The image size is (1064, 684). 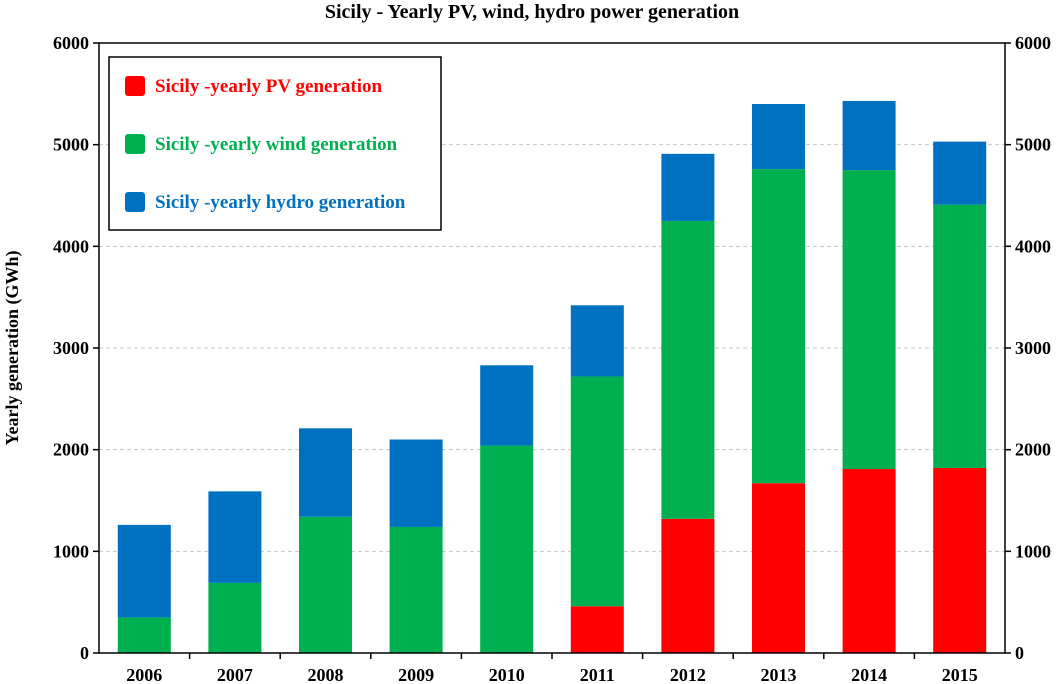 What do you see at coordinates (1033, 450) in the screenshot?
I see `y-tick-label-right: 2000` at bounding box center [1033, 450].